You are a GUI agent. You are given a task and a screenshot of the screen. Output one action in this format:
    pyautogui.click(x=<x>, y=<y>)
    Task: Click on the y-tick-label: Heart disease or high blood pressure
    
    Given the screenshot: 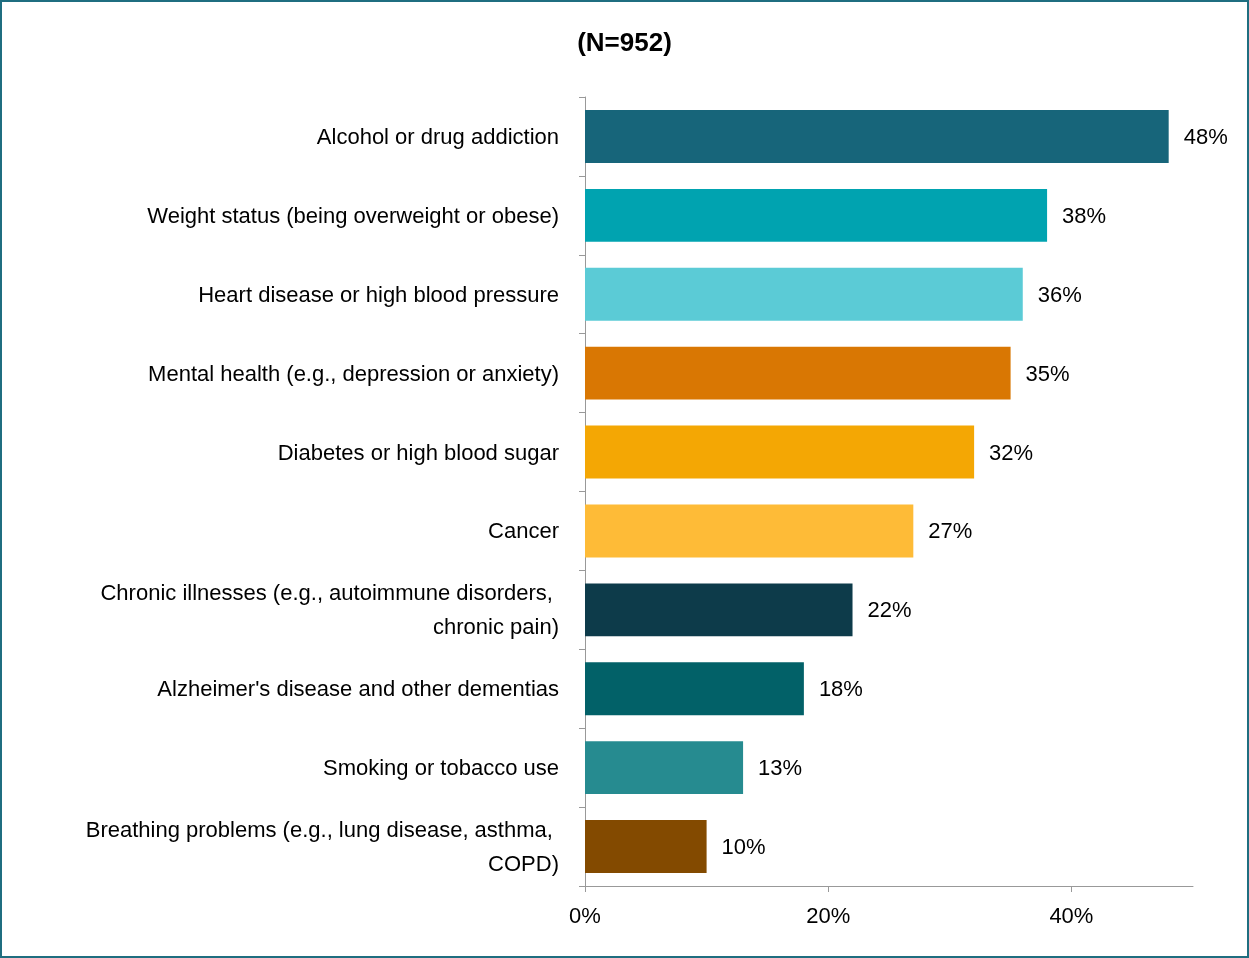 What is the action you would take?
    pyautogui.click(x=378, y=294)
    